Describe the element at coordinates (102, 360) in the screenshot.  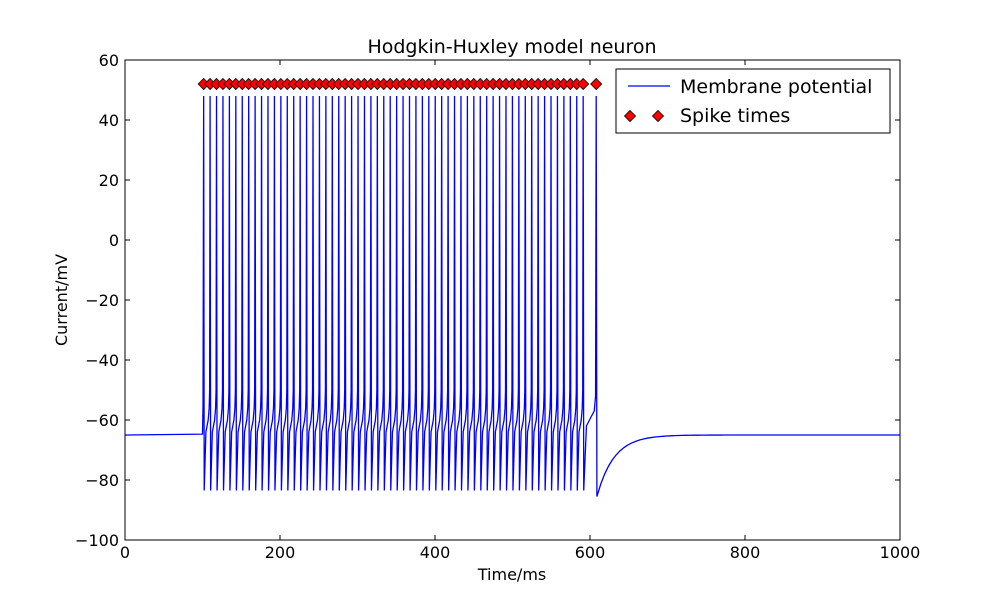
I see `y-tick-label: −40` at that location.